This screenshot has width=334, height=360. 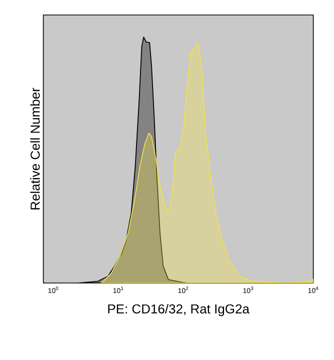 I want to click on x-axis-title: PE: CD16/32, Rat IgG2a, so click(x=179, y=310).